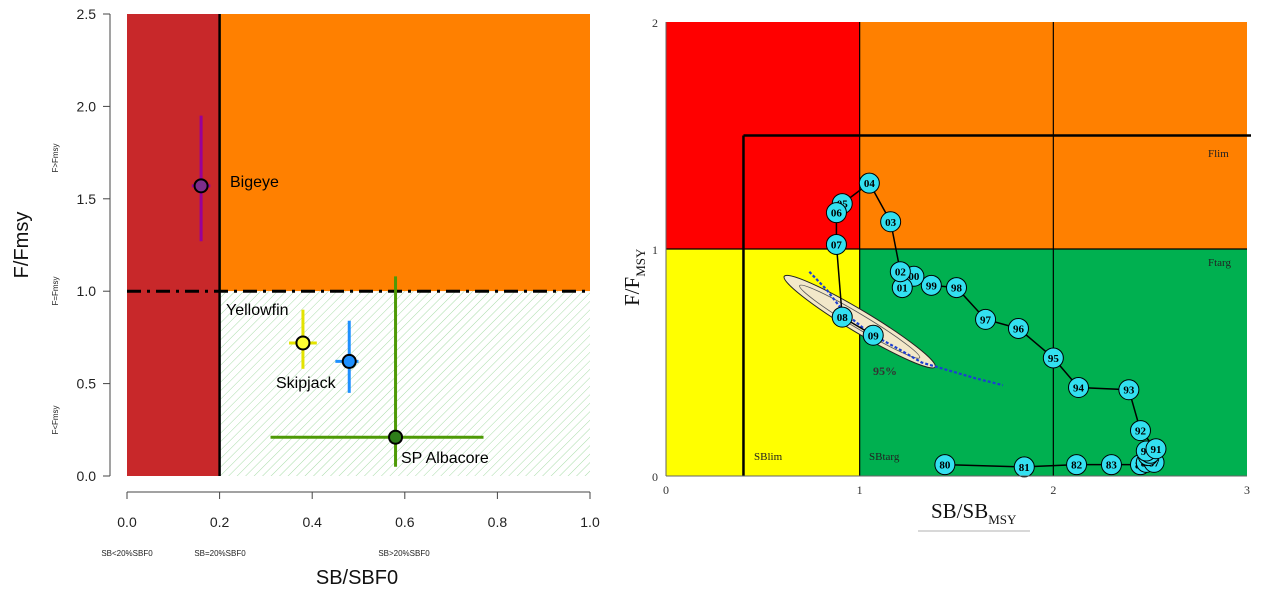 The image size is (1263, 590). I want to click on trajectory-year-label: 07, so click(837, 245).